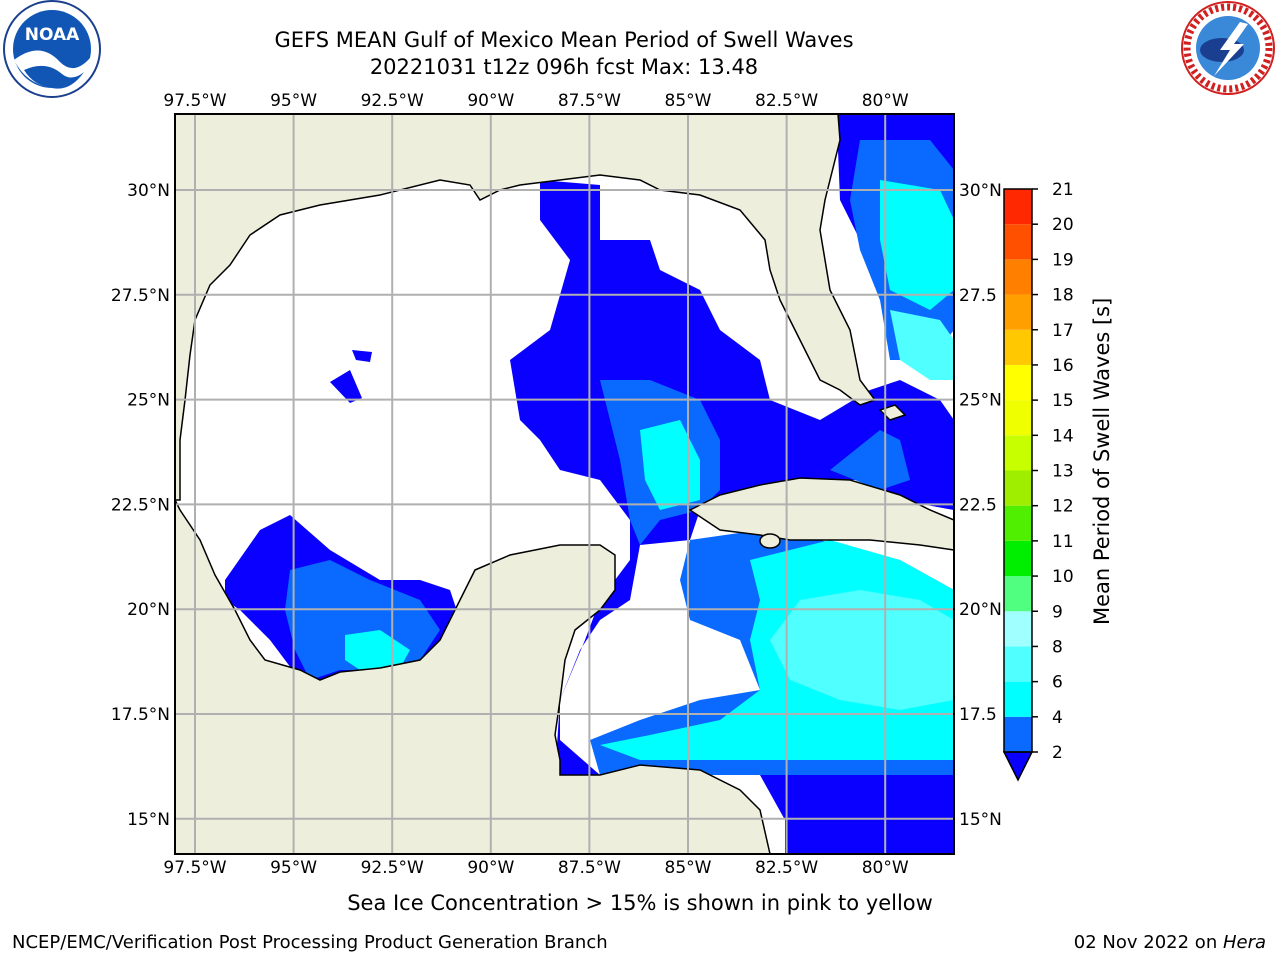 The width and height of the screenshot is (1280, 960). Describe the element at coordinates (1038, 481) in the screenshot. I see `colorbar: 2 4 6 8 9 10 11 12 13 14 15 16 17 18 19 20 21` at that location.